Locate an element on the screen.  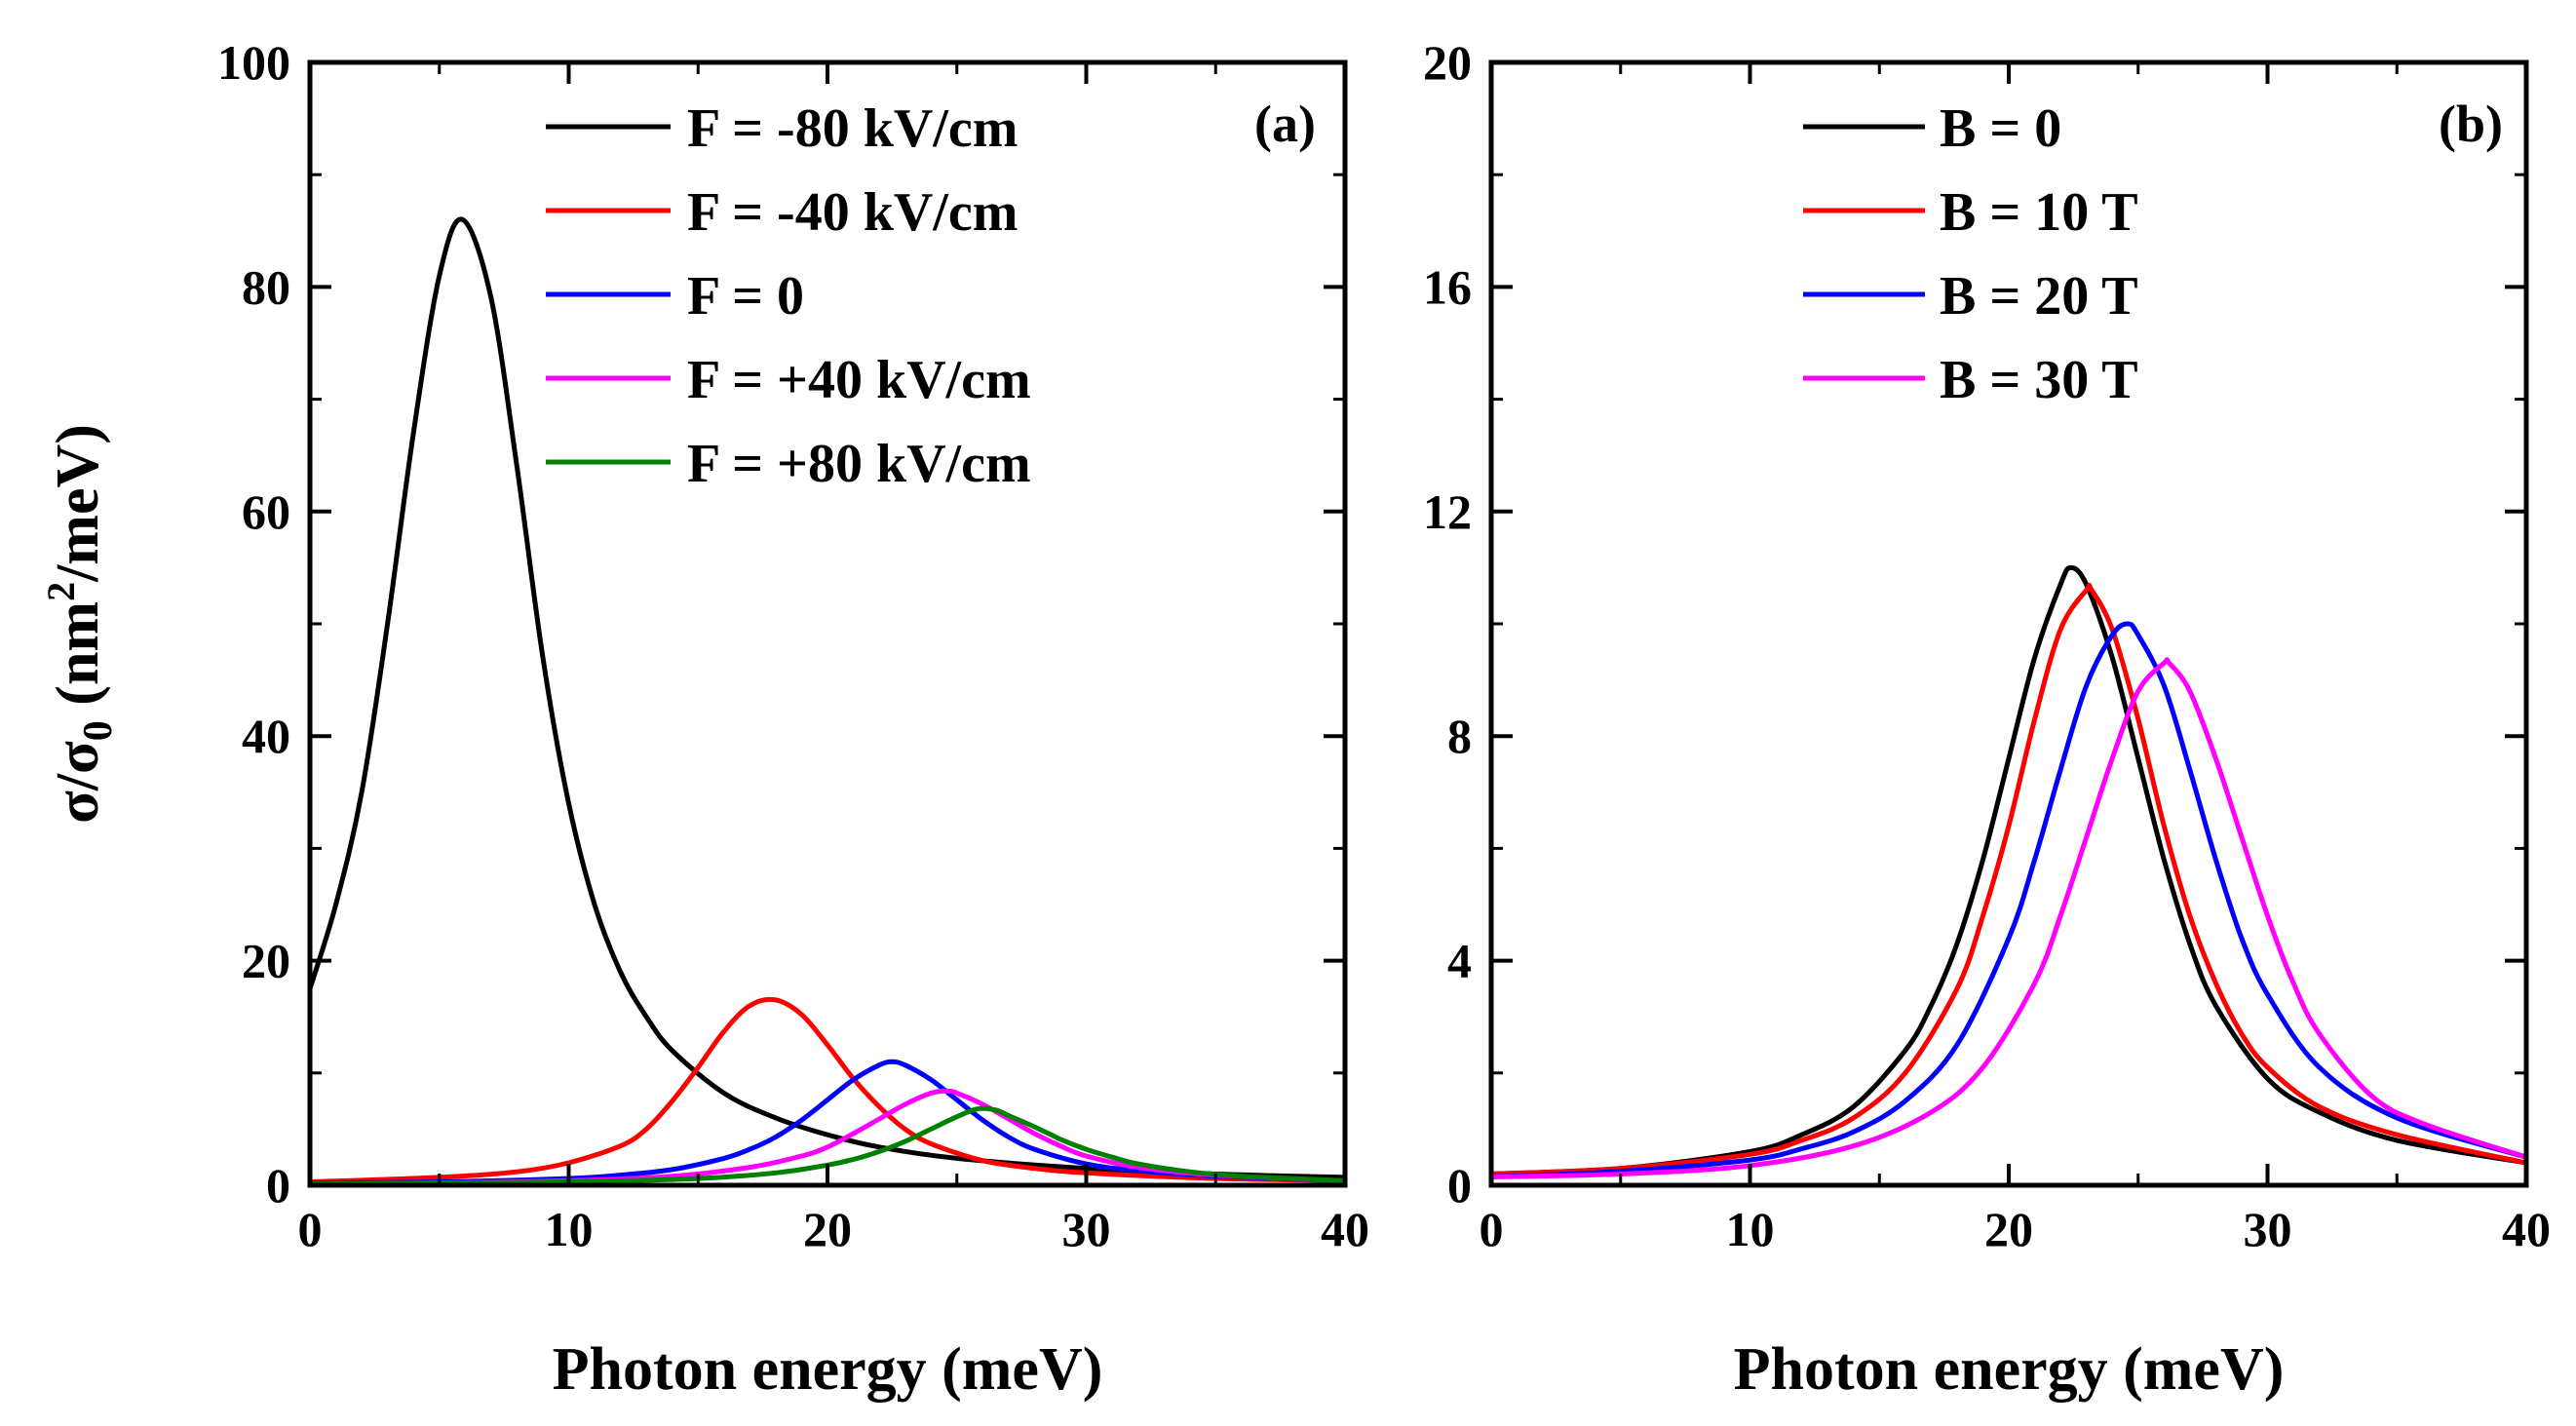
panel-a-legend-label-4: F = +80 kV/cm is located at coordinates (859, 464).